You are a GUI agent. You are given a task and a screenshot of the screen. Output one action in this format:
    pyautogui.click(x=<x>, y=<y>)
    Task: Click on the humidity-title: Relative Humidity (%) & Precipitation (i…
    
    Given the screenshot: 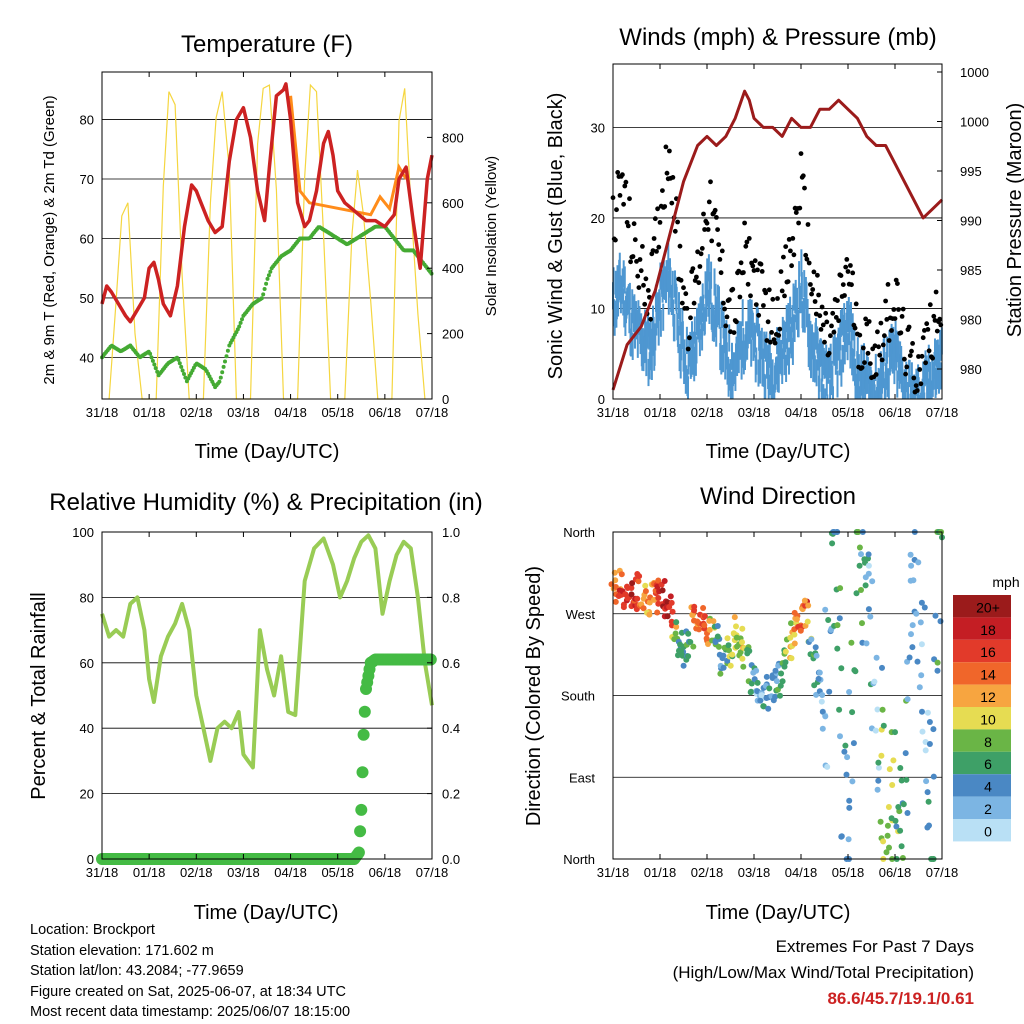 What is the action you would take?
    pyautogui.click(x=265, y=502)
    